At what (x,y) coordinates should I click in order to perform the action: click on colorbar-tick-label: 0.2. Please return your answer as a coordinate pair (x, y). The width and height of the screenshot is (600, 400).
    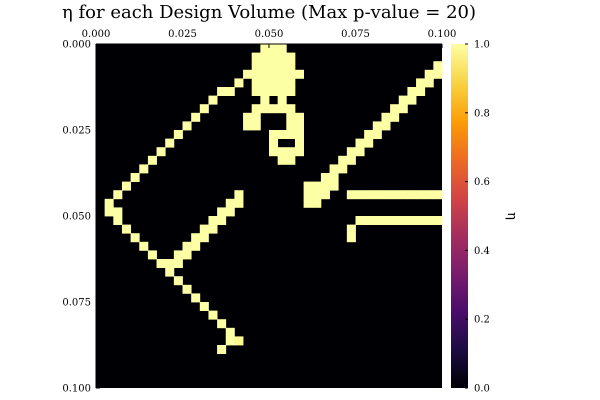
    Looking at the image, I should click on (482, 320).